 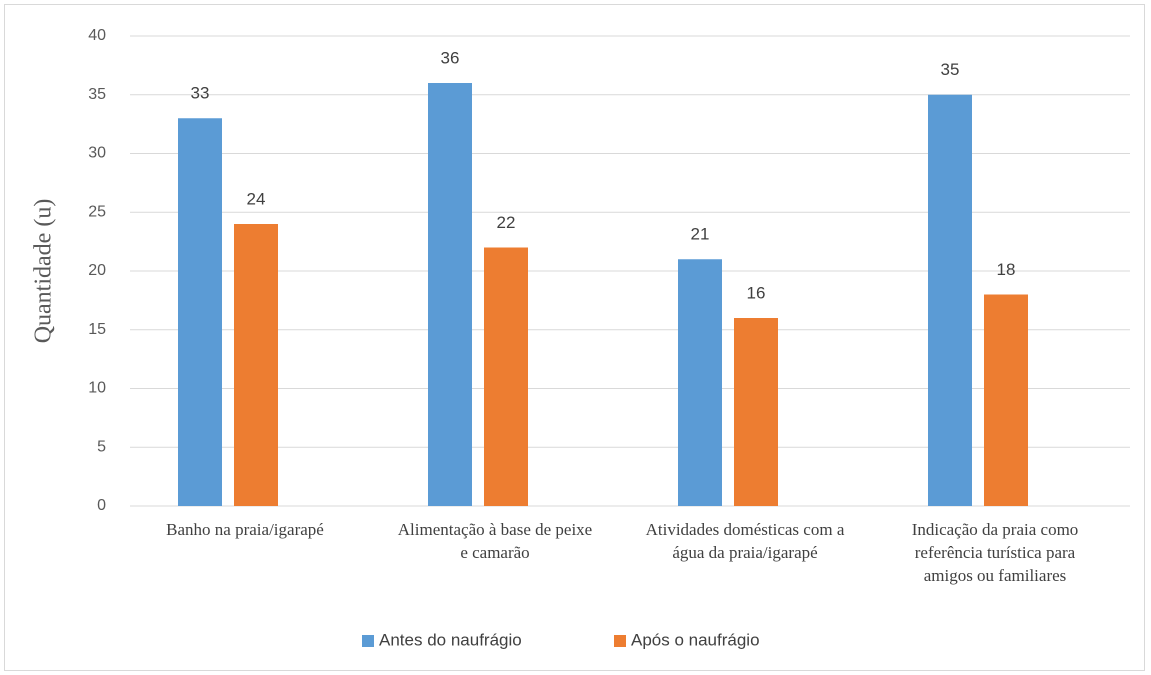 What do you see at coordinates (97, 153) in the screenshot?
I see `y-tick-label: 30` at bounding box center [97, 153].